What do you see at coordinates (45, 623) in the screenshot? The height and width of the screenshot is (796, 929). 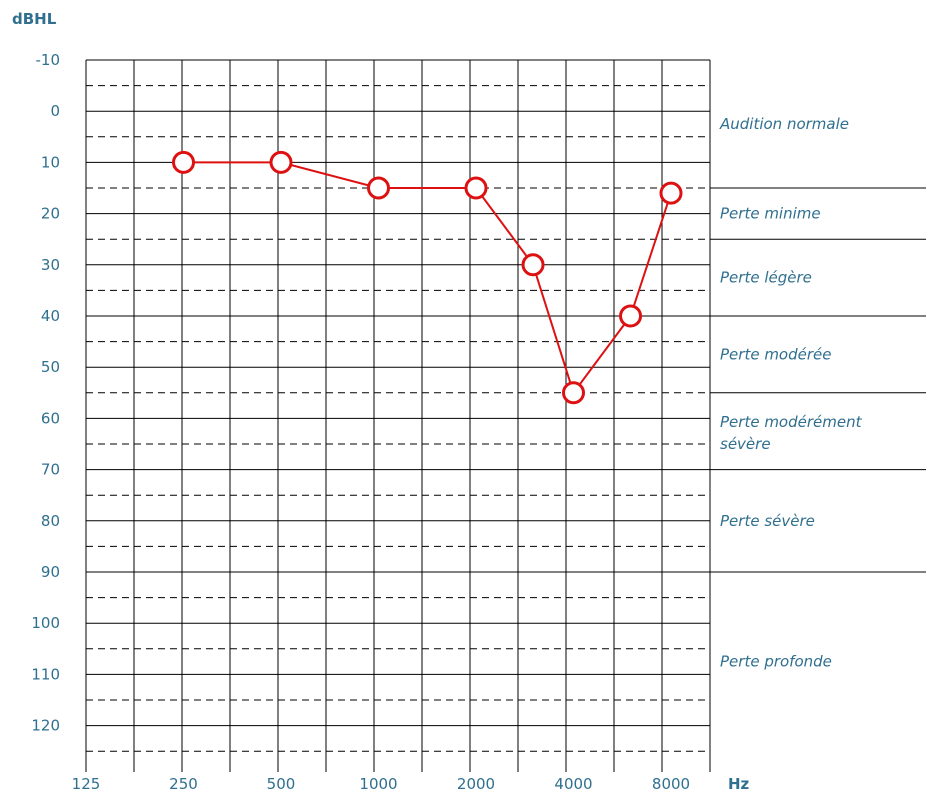 I see `y-tick-label: 100` at bounding box center [45, 623].